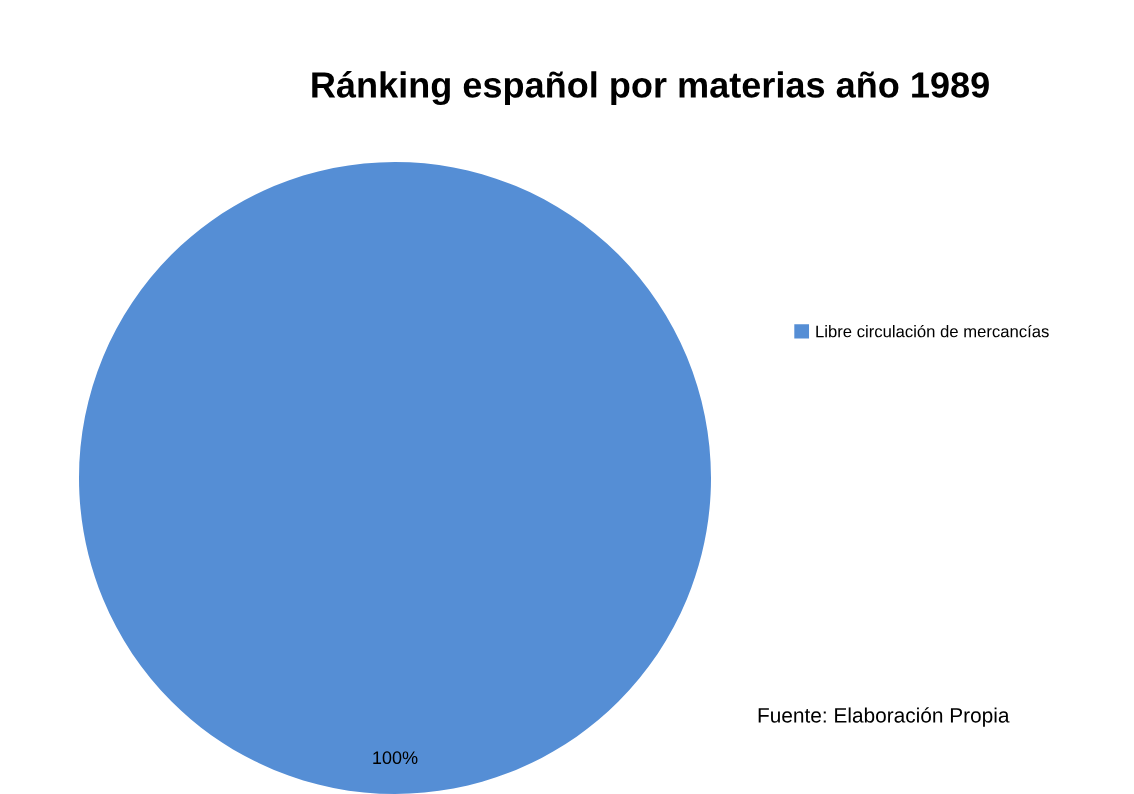 The width and height of the screenshot is (1134, 794). Describe the element at coordinates (932, 331) in the screenshot. I see `legend-label: Libre circulación de mercancías` at that location.